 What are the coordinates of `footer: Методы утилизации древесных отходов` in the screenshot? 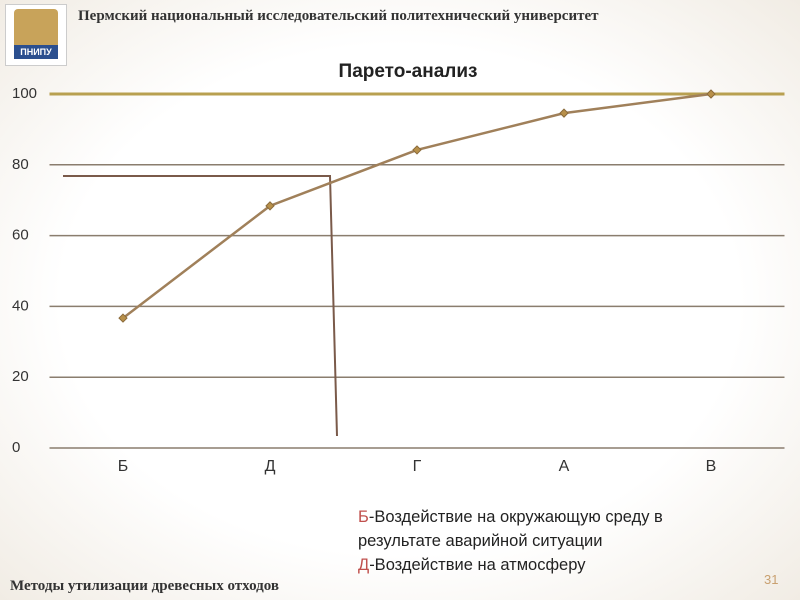 It's located at (144, 586).